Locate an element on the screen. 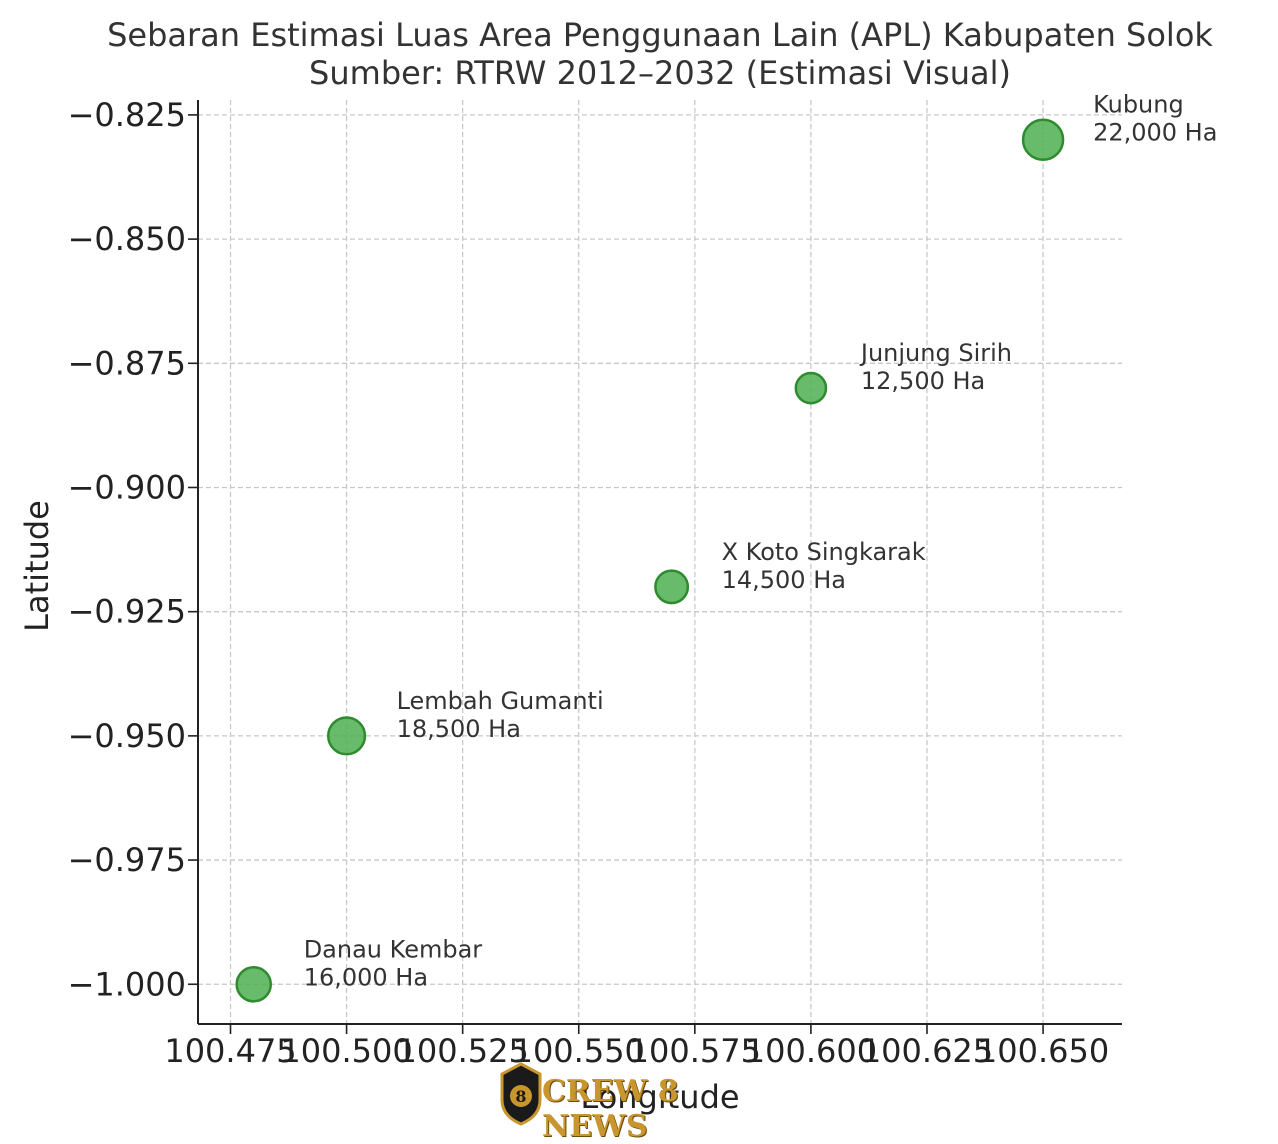 The image size is (1278, 1144). x-tick-label: 100.475 is located at coordinates (230, 1051).